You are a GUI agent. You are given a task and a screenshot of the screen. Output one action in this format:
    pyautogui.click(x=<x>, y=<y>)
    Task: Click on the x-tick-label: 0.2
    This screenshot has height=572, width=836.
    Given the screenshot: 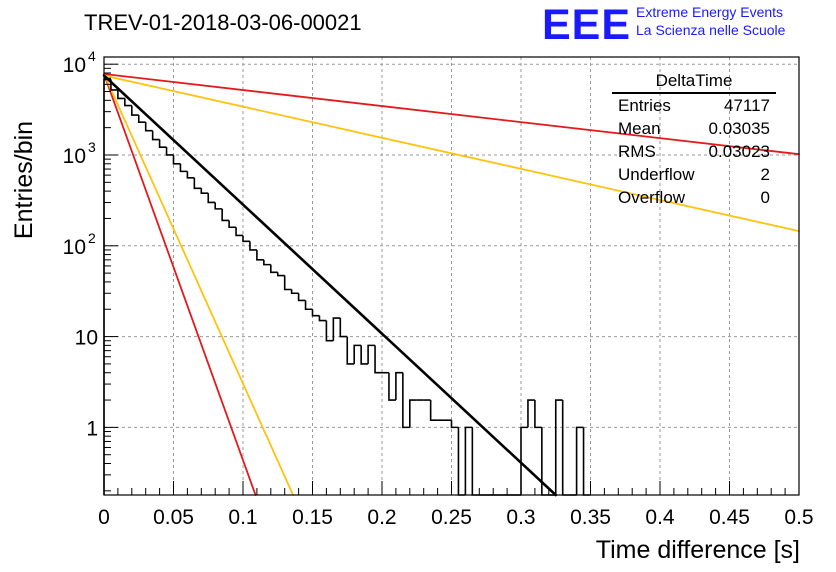 What is the action you would take?
    pyautogui.click(x=381, y=517)
    